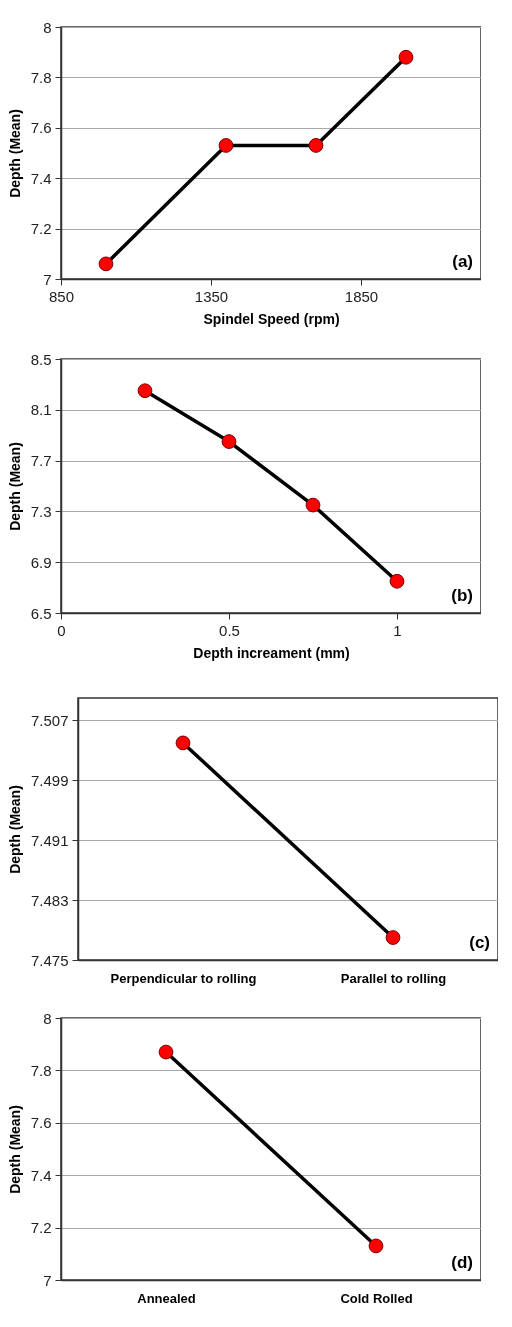  What do you see at coordinates (166, 1298) in the screenshot?
I see `x-tick-label: Annealed` at bounding box center [166, 1298].